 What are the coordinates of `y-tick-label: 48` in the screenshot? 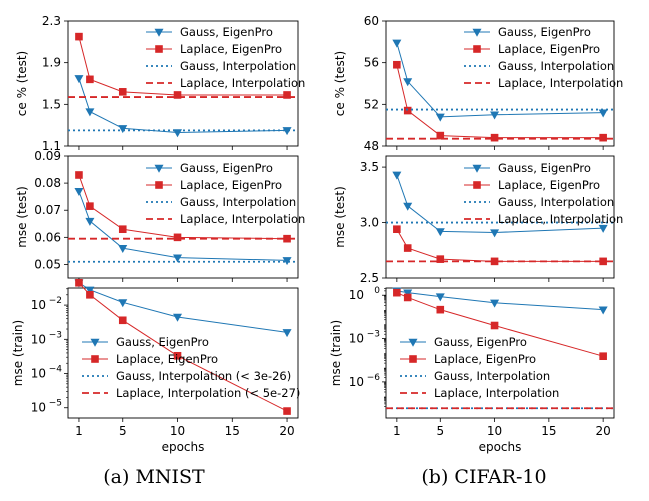 It's located at (371, 146).